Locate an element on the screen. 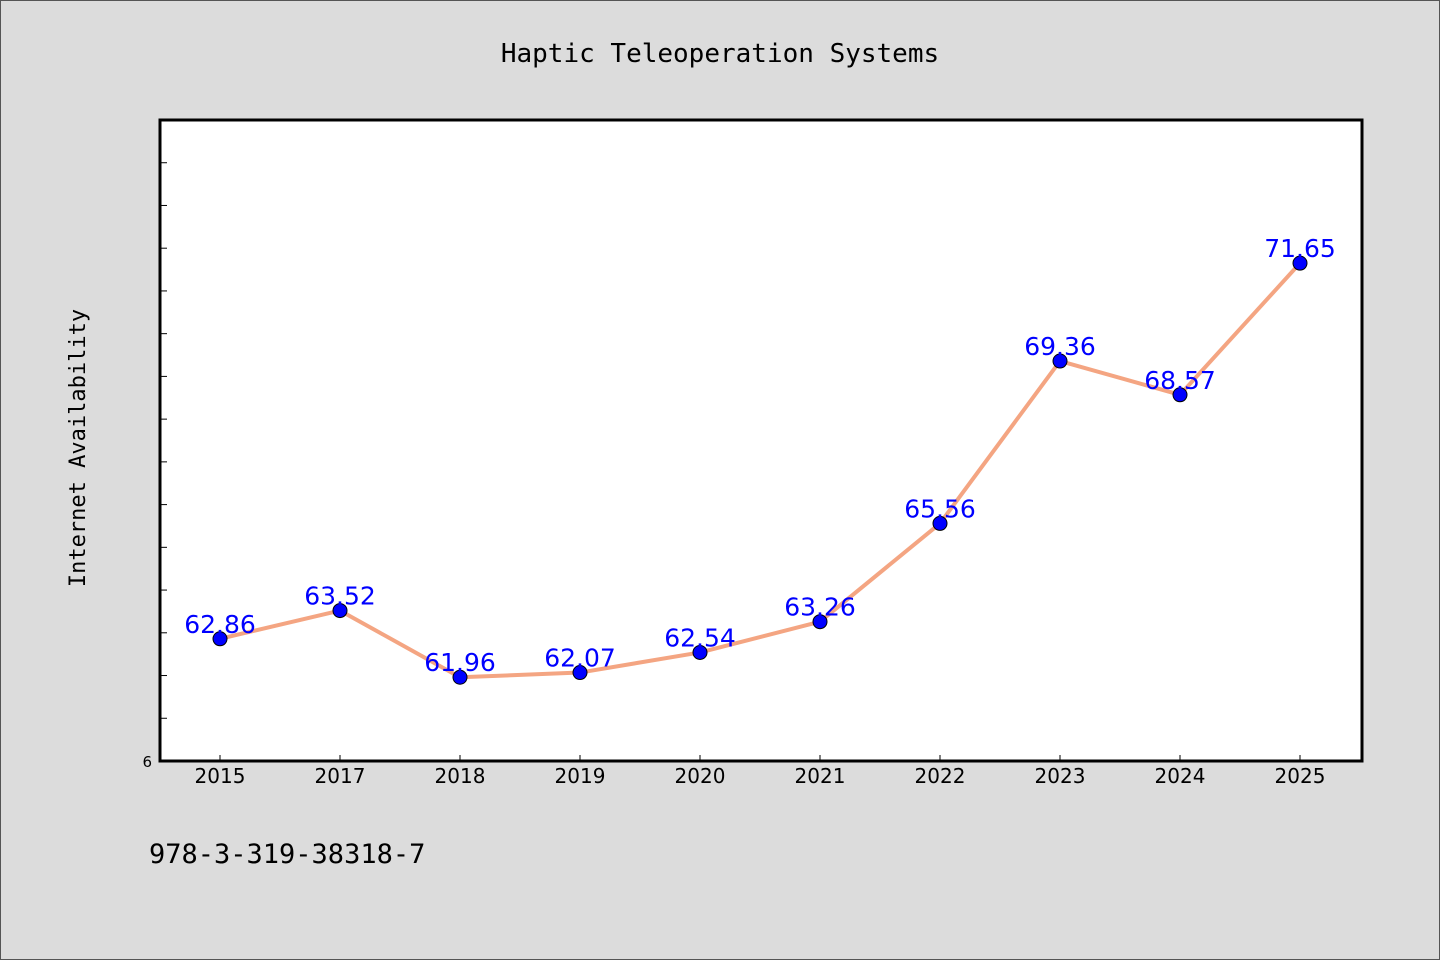 The width and height of the screenshot is (1440, 960). x-tick-label: 2023 is located at coordinates (1060, 776).